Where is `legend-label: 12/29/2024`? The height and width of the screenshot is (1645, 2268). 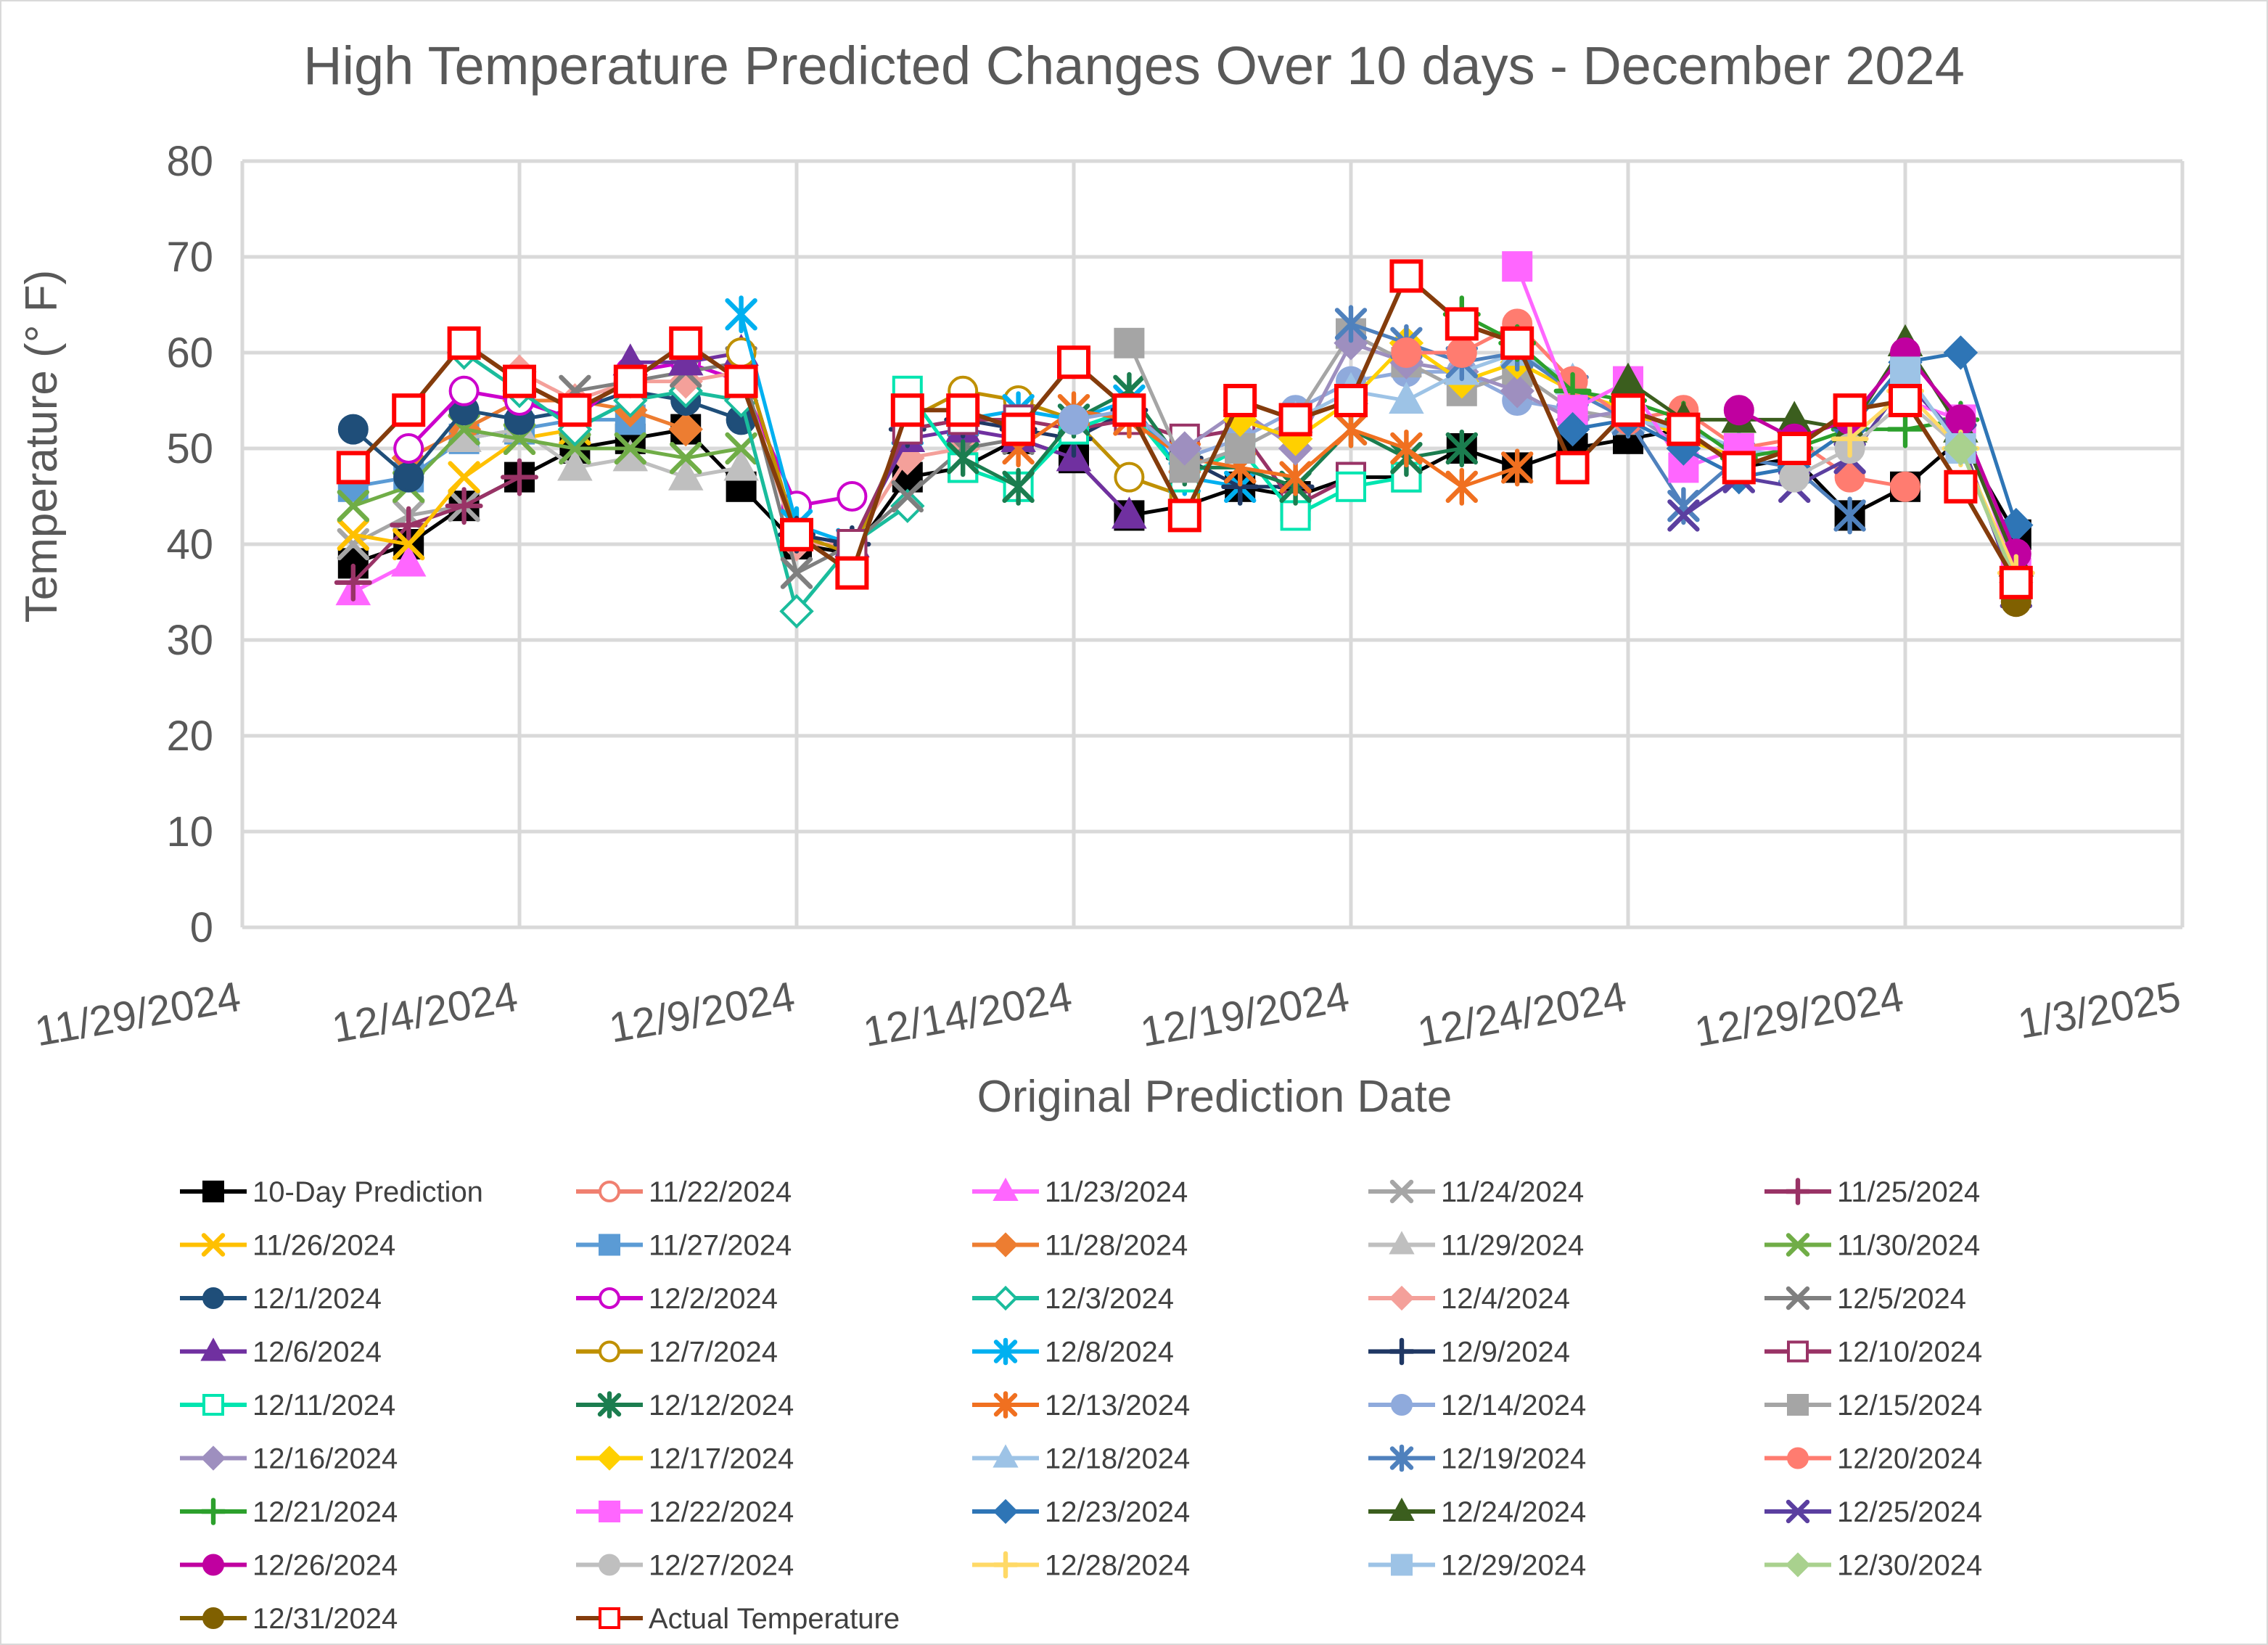
legend-label: 12/29/2024 is located at coordinates (1513, 1566).